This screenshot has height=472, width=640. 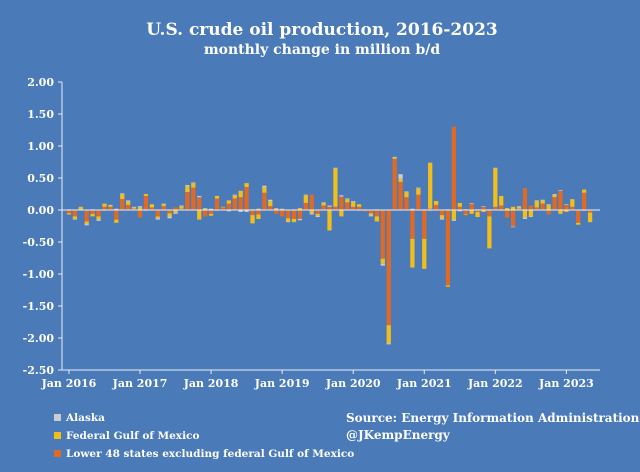 What do you see at coordinates (40, 210) in the screenshot?
I see `y-tick-label: 0.00` at bounding box center [40, 210].